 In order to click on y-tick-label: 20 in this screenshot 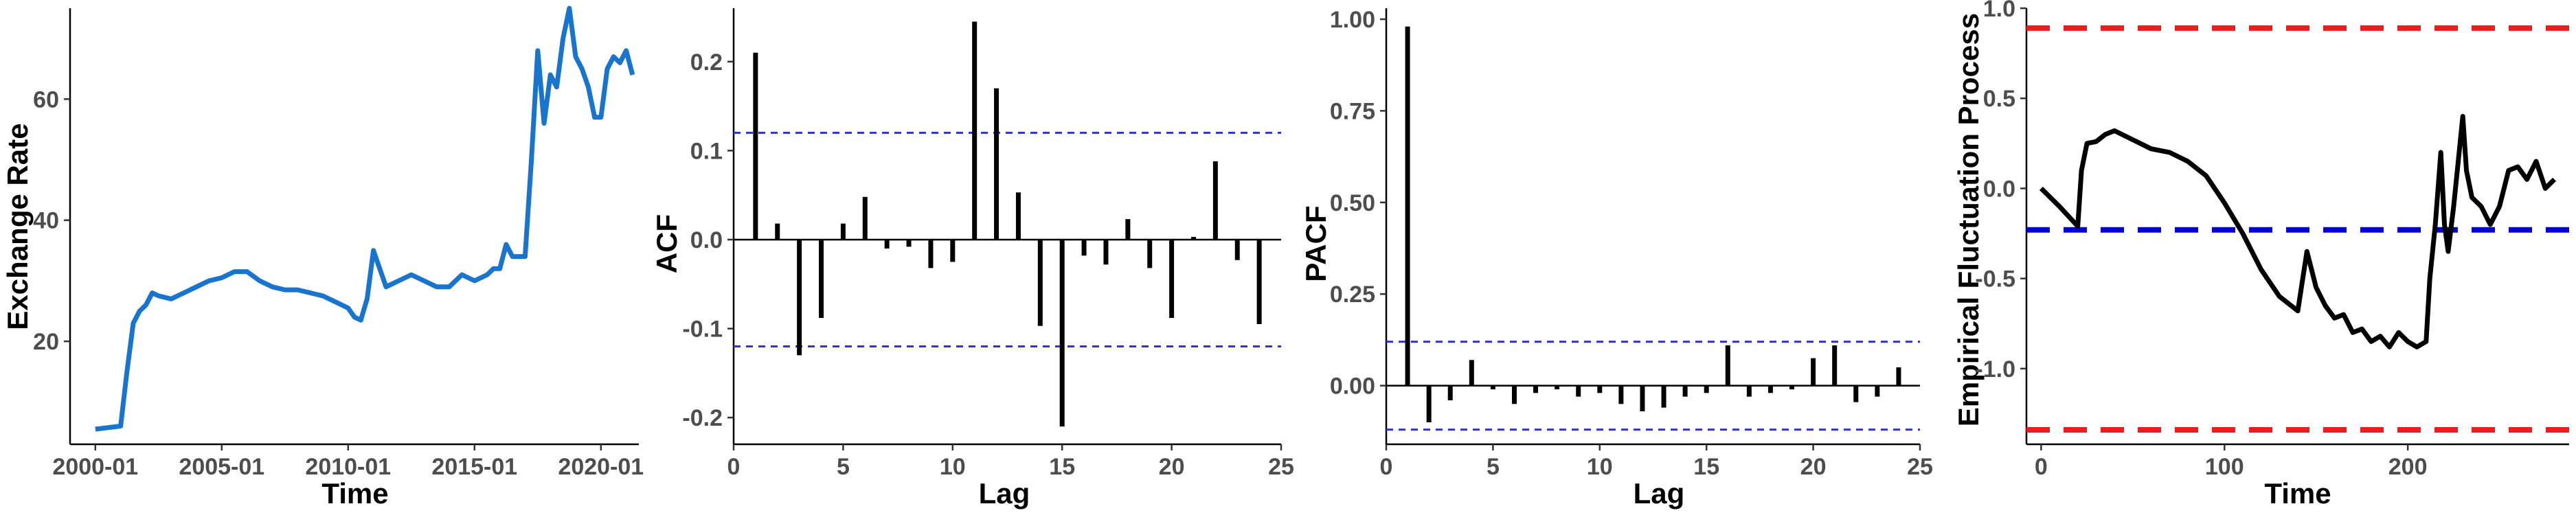, I will do `click(46, 342)`.